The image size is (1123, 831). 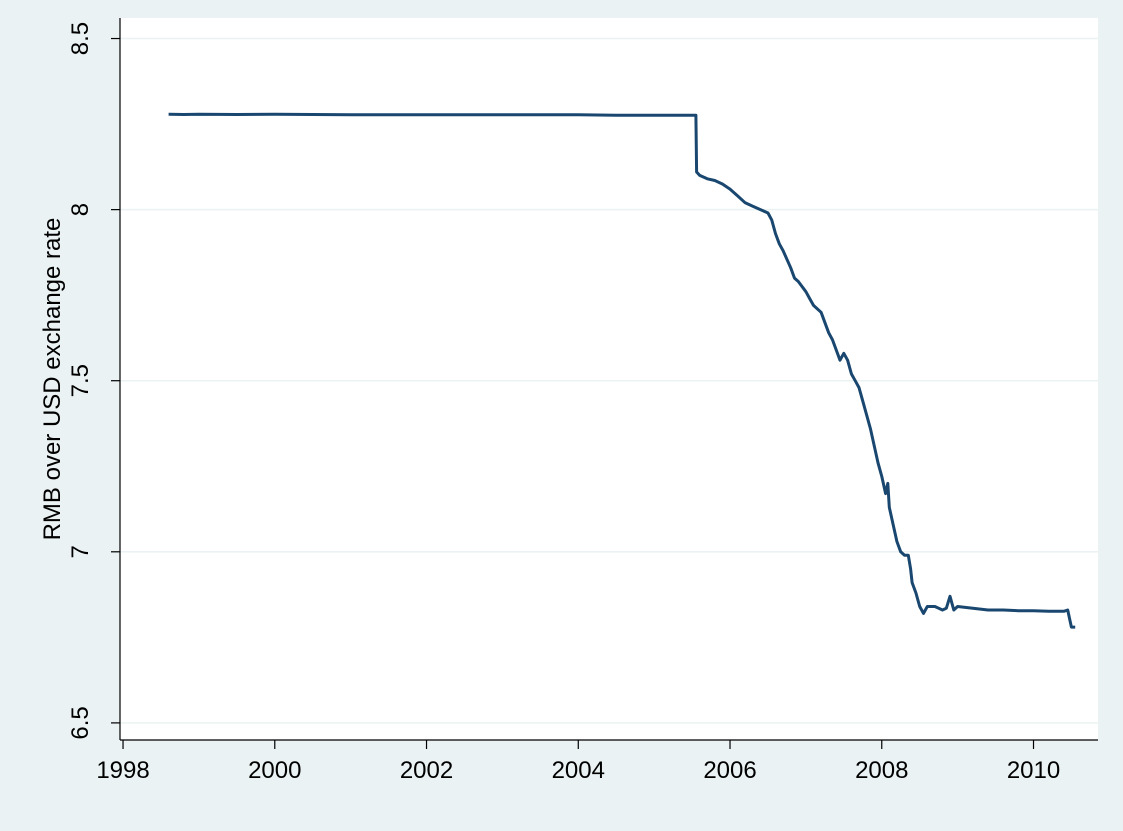 What do you see at coordinates (426, 770) in the screenshot?
I see `x-tick-label: 2002` at bounding box center [426, 770].